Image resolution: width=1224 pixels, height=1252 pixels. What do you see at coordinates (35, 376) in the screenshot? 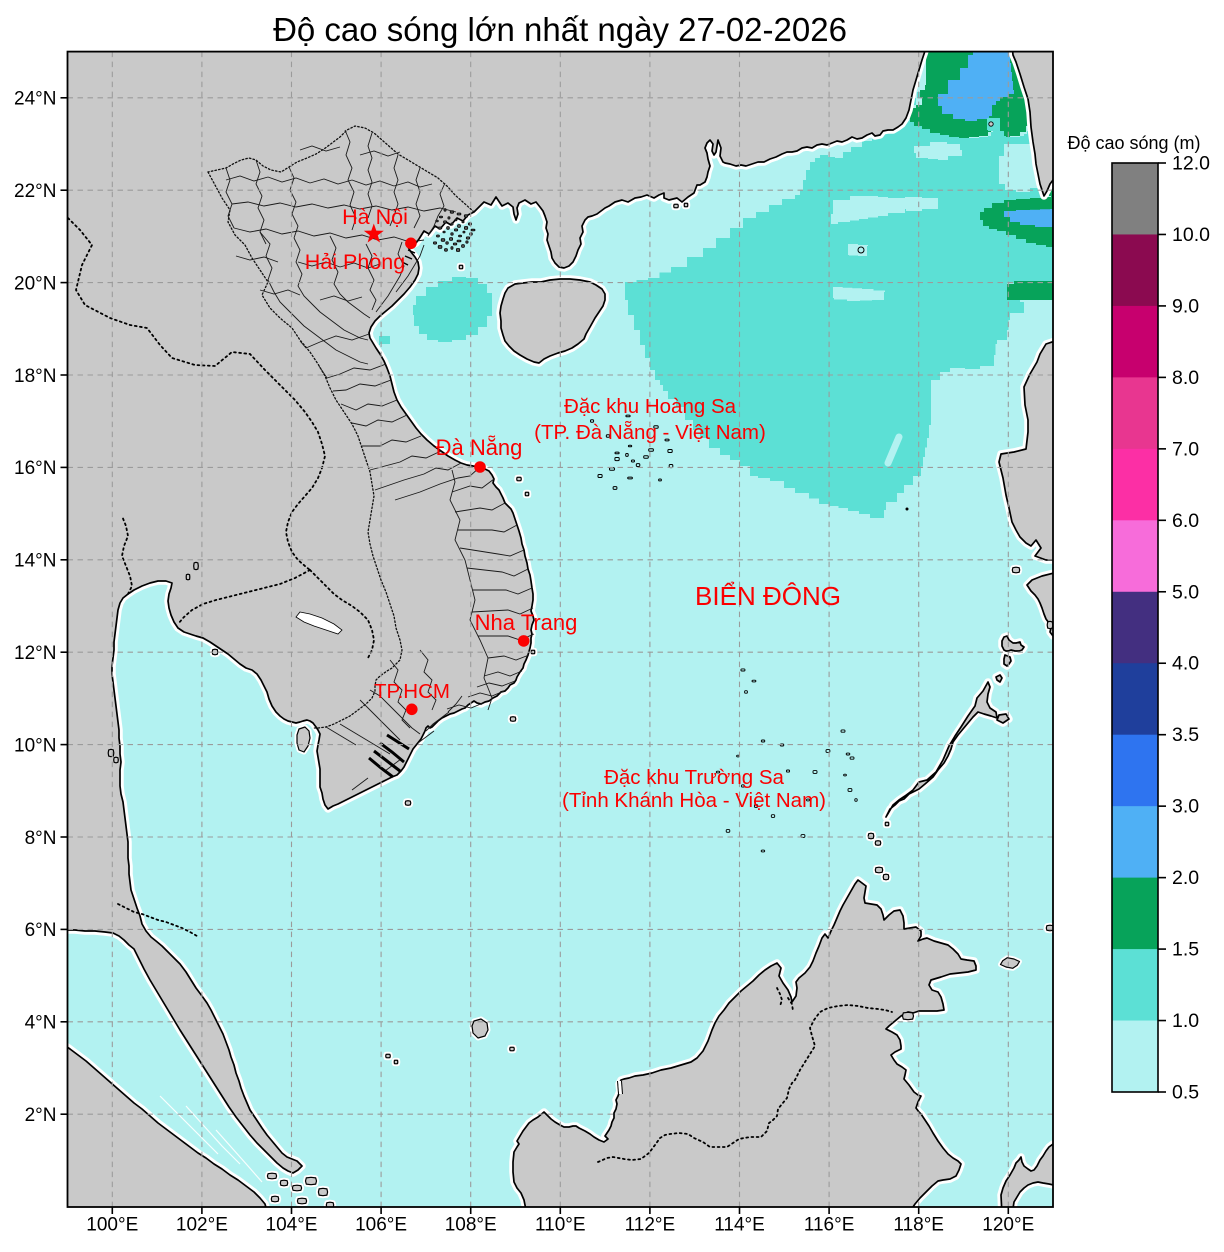
I see `svg-text: 18°N` at bounding box center [35, 376].